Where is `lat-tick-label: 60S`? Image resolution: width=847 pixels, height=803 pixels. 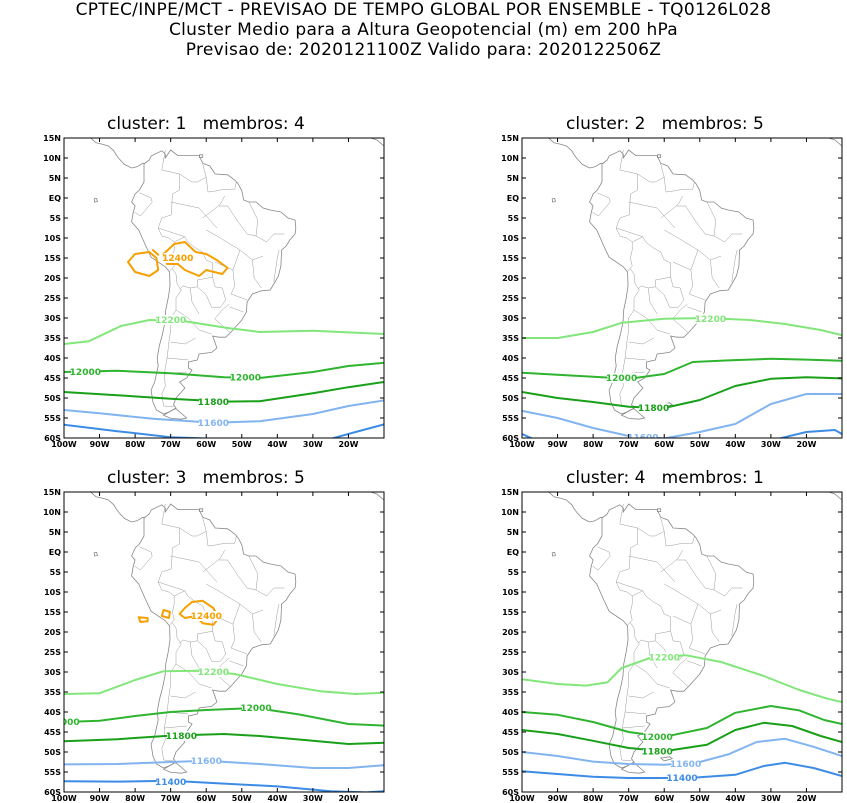 lat-tick-label: 60S is located at coordinates (52, 792).